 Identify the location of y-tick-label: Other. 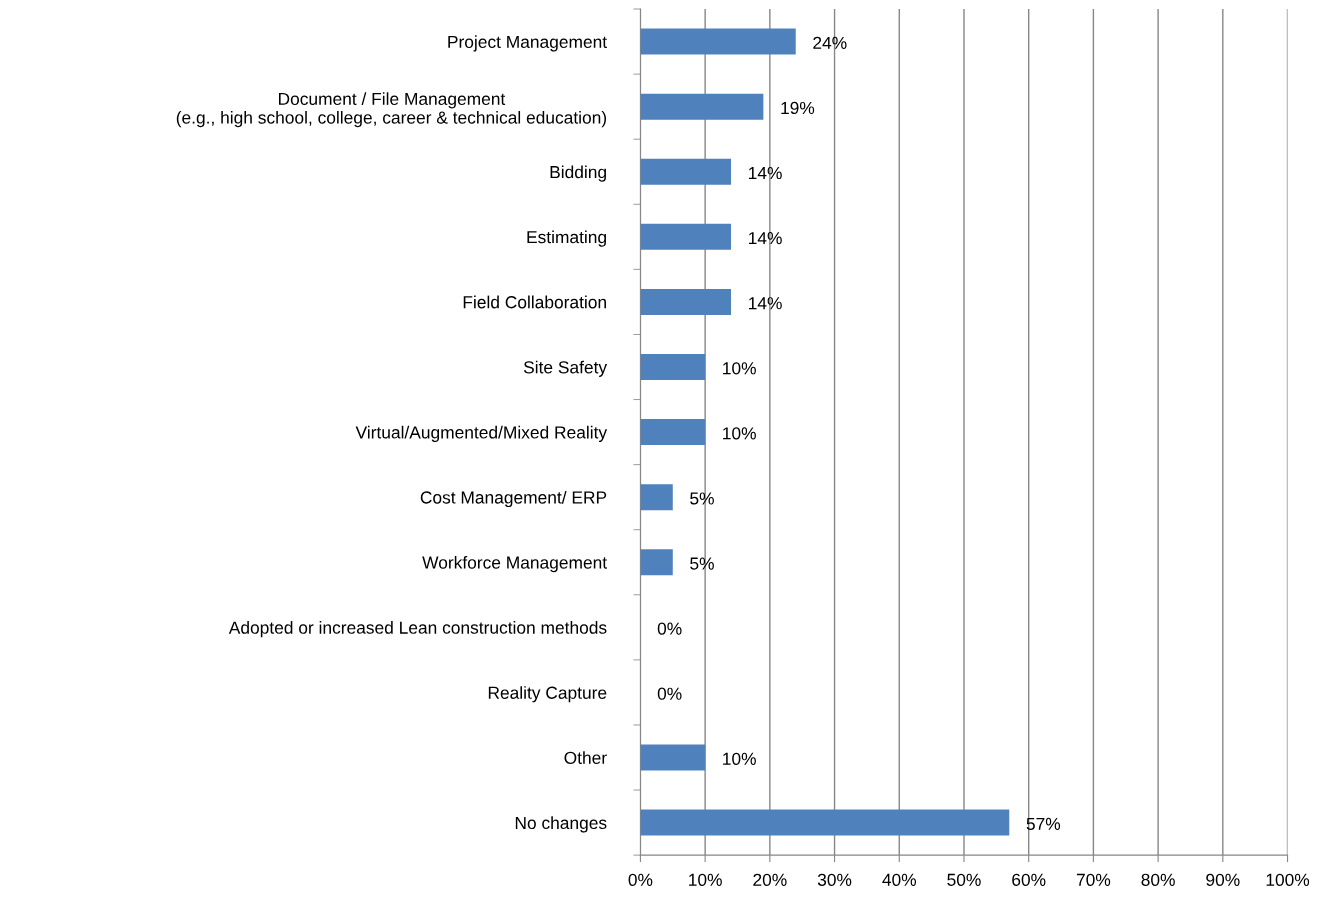
(585, 757).